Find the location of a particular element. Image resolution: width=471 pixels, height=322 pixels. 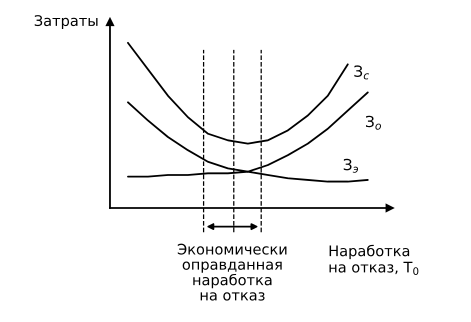

series-label: З$_{о}$ is located at coordinates (373, 123).